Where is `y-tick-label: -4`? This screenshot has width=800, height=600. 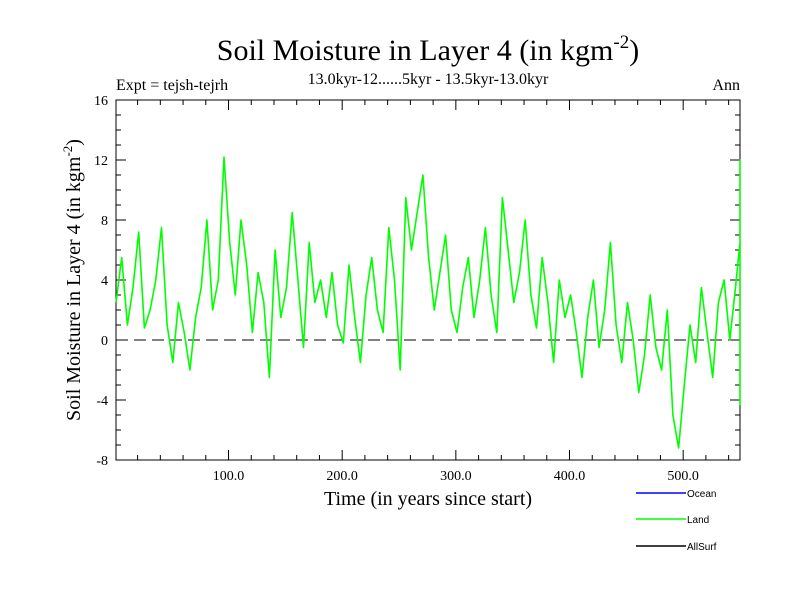 y-tick-label: -4 is located at coordinates (102, 401).